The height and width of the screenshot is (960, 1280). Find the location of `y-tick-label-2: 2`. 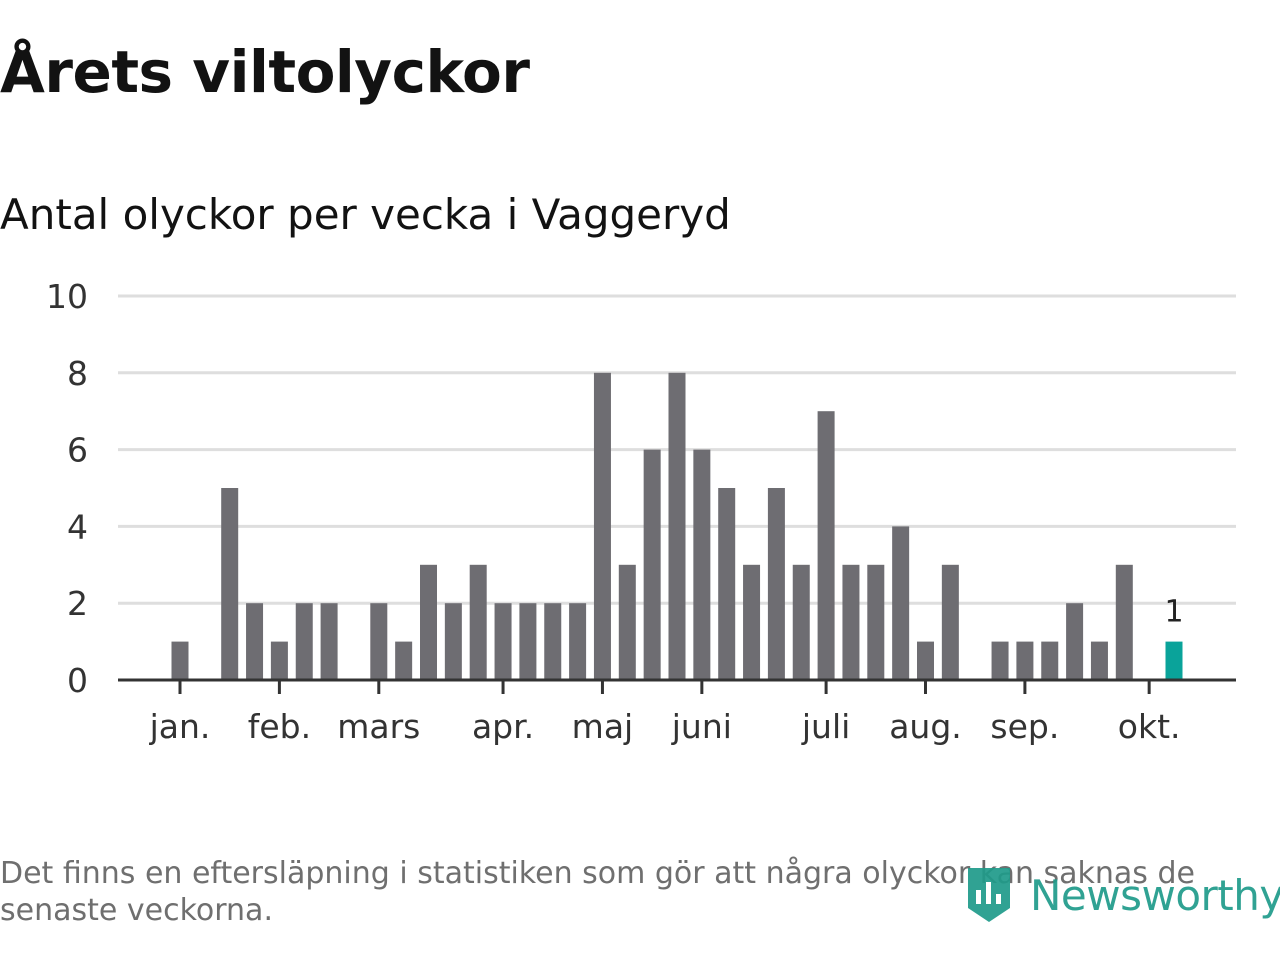

y-tick-label-2: 2 is located at coordinates (77, 603).